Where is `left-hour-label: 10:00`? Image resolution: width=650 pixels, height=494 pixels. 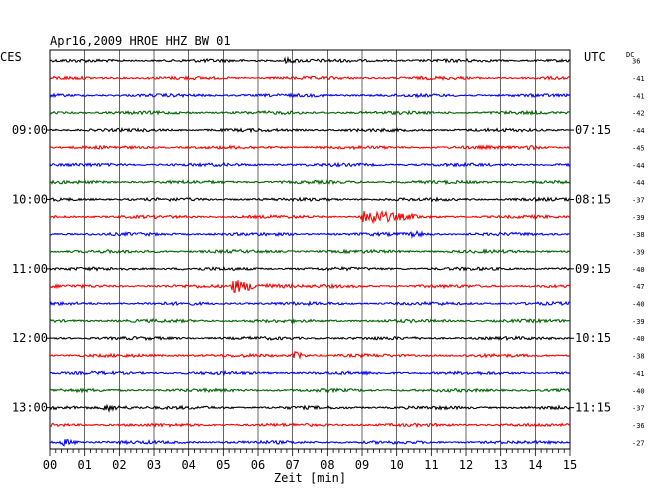
left-hour-label: 10:00 is located at coordinates (30, 199).